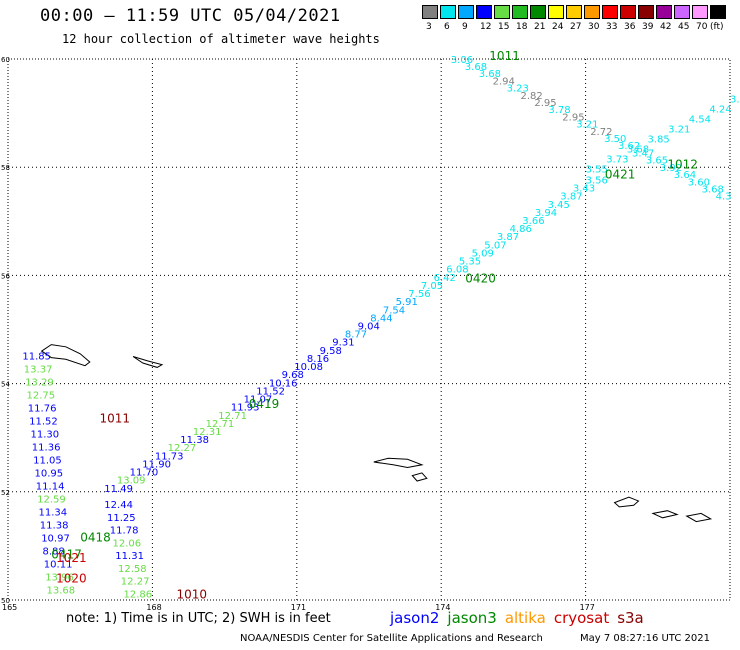 The height and width of the screenshot is (650, 740). I want to click on lat-tick-label: 52, so click(5, 493).